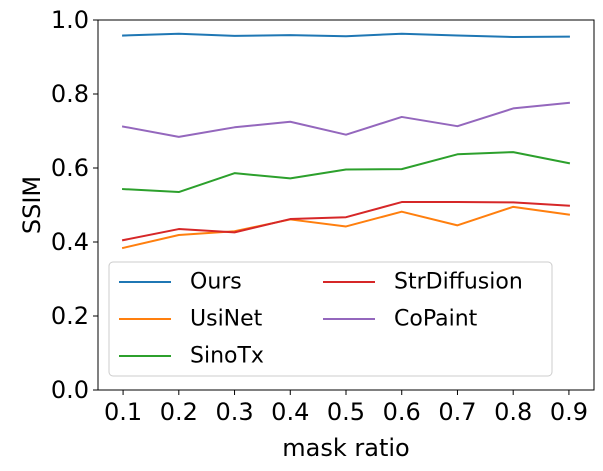 The width and height of the screenshot is (603, 471). I want to click on legend-label: StrDiffusion, so click(458, 282).